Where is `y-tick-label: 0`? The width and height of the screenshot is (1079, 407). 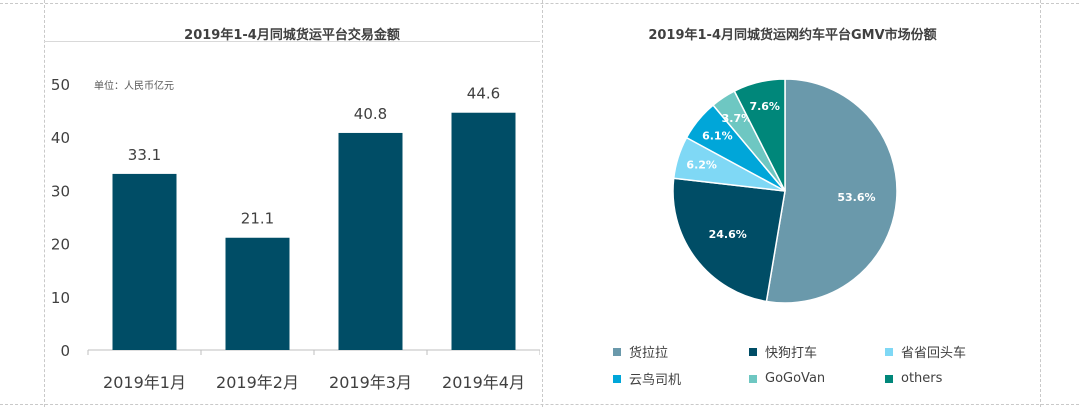 y-tick-label: 0 is located at coordinates (65, 351).